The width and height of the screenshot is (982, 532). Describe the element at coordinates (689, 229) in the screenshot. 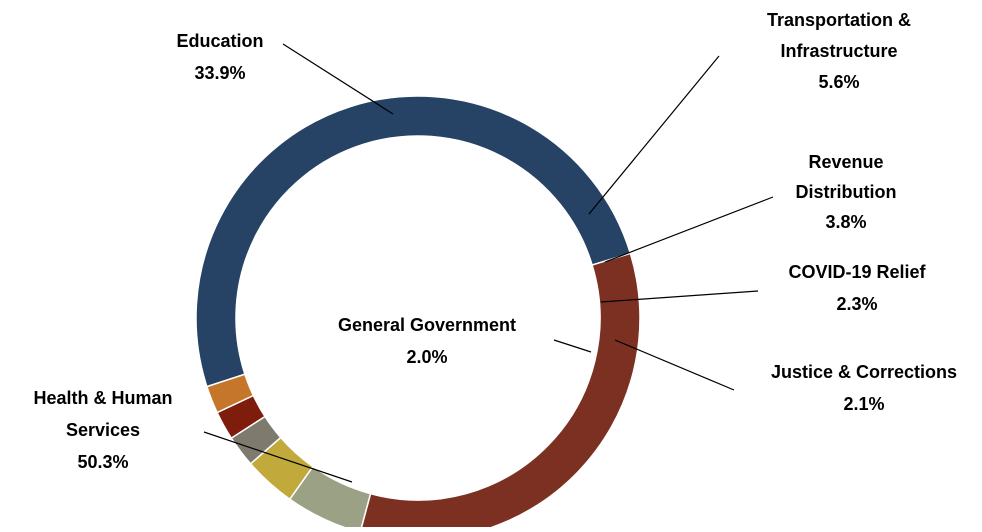

I see `leader-line-revenue-distribution` at that location.